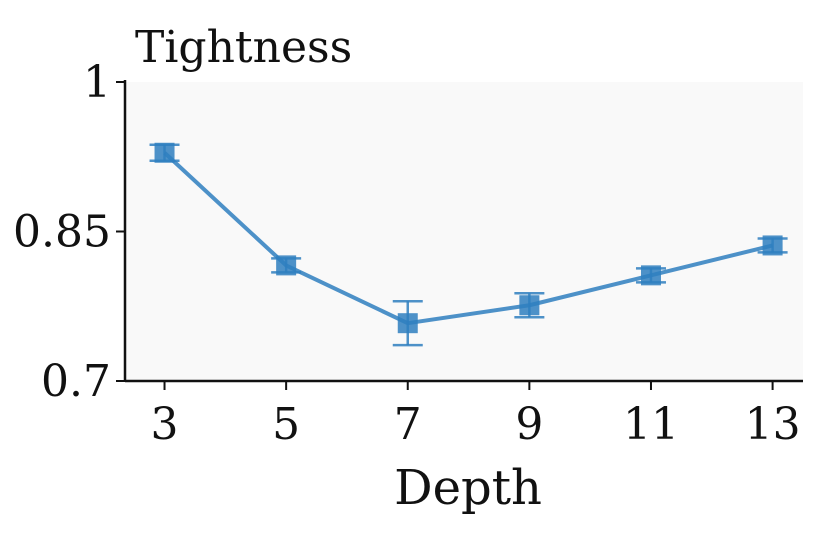  What do you see at coordinates (651, 424) in the screenshot?
I see `x-tick-label: 11` at bounding box center [651, 424].